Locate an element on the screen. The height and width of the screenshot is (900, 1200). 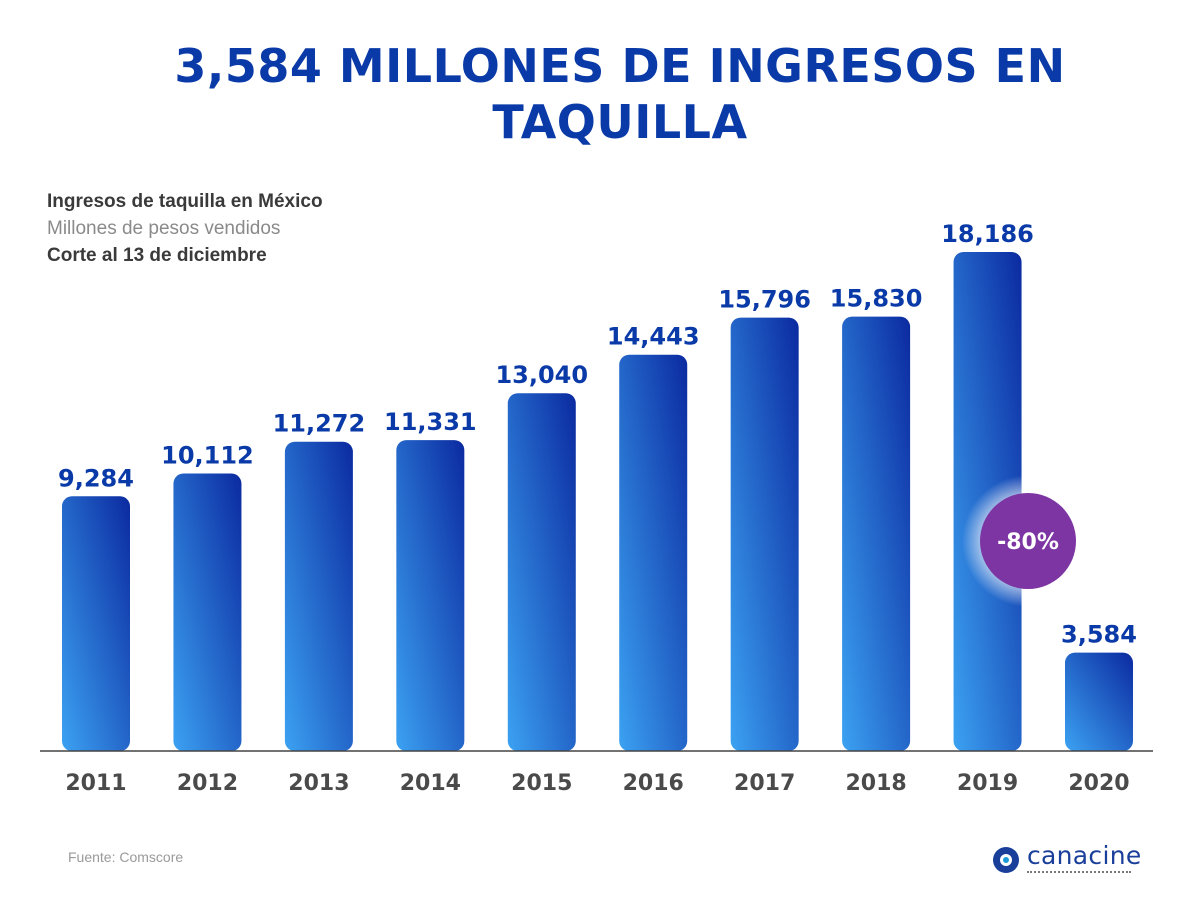
x-tick-2015: 2015 is located at coordinates (541, 783).